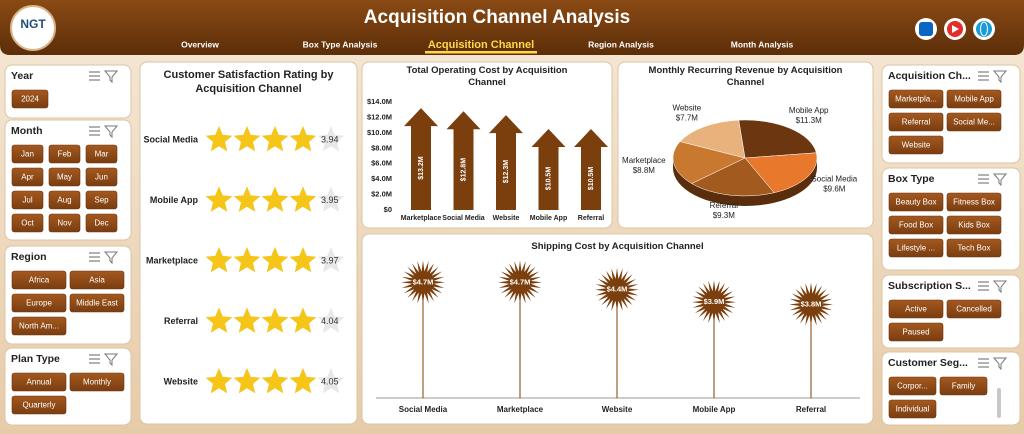 The image size is (1024, 434). I want to click on slicer-button-label: Sep, so click(101, 200).